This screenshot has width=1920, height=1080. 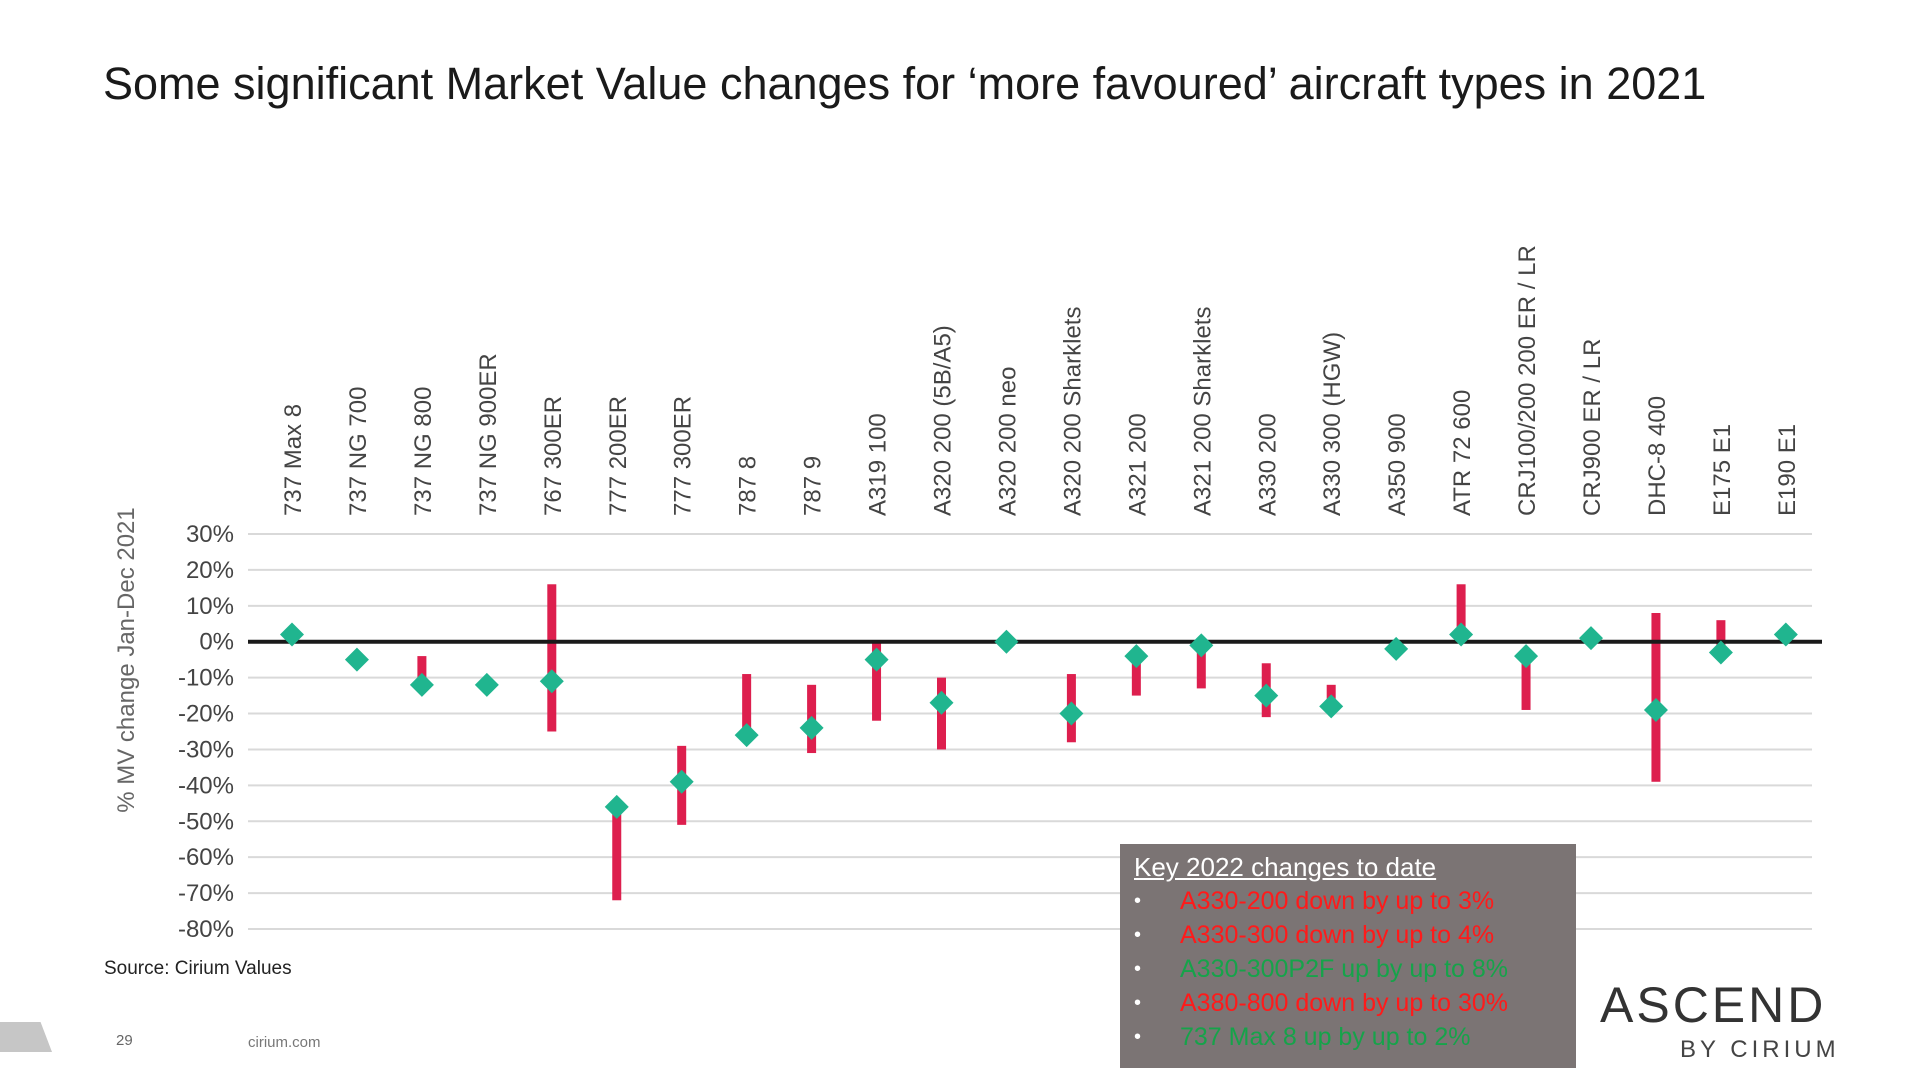 What do you see at coordinates (423, 451) in the screenshot?
I see `category-label: 737 NG 800` at bounding box center [423, 451].